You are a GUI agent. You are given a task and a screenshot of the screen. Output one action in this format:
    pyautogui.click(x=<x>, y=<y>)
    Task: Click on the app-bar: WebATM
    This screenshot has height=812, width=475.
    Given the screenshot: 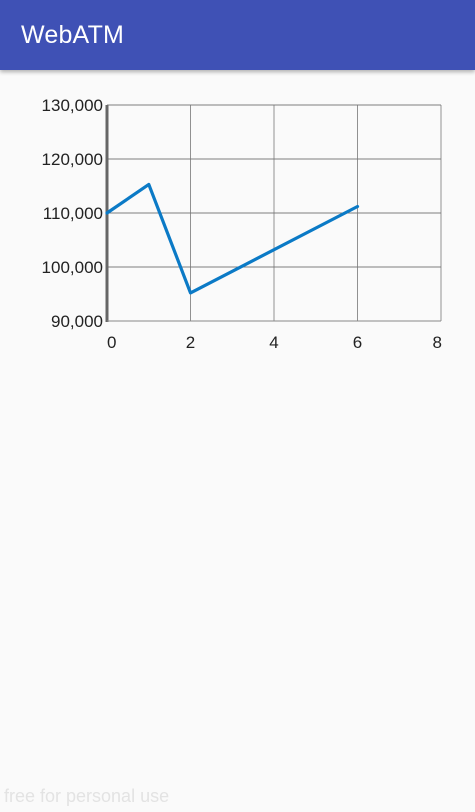 What is the action you would take?
    pyautogui.click(x=237, y=35)
    